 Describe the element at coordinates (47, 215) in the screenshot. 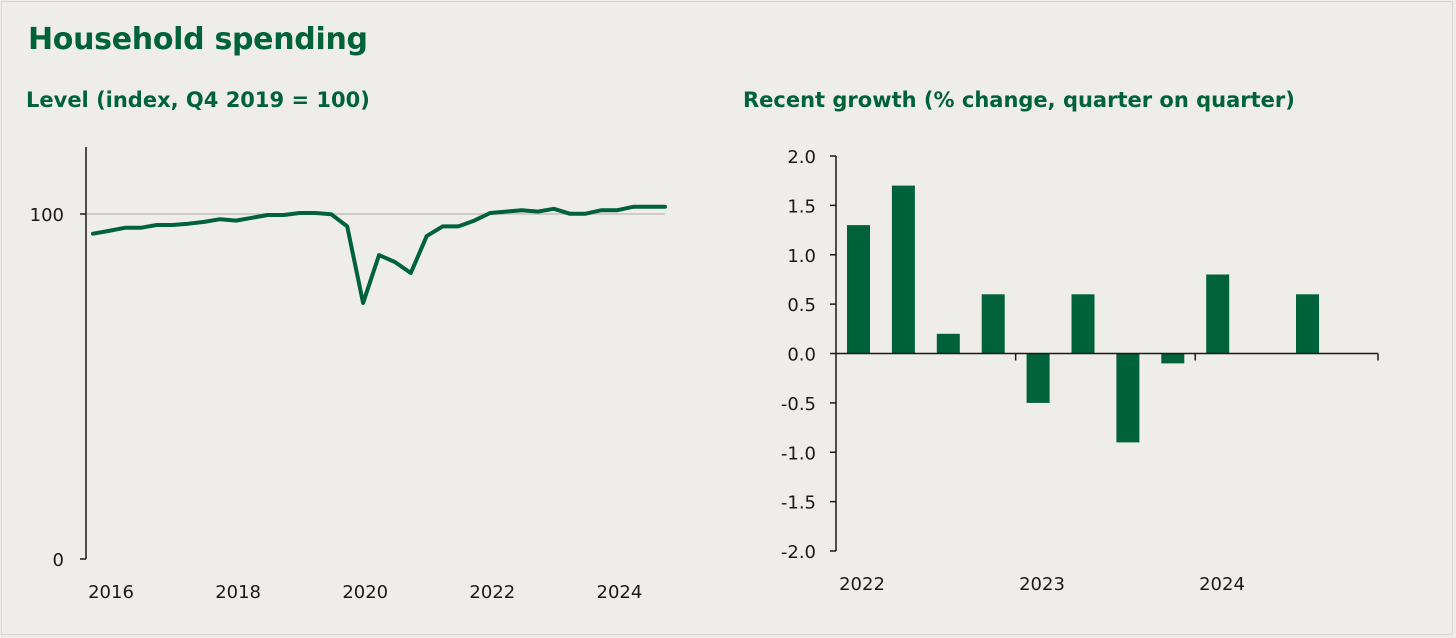

I see `left-y-tick-label: 100` at that location.